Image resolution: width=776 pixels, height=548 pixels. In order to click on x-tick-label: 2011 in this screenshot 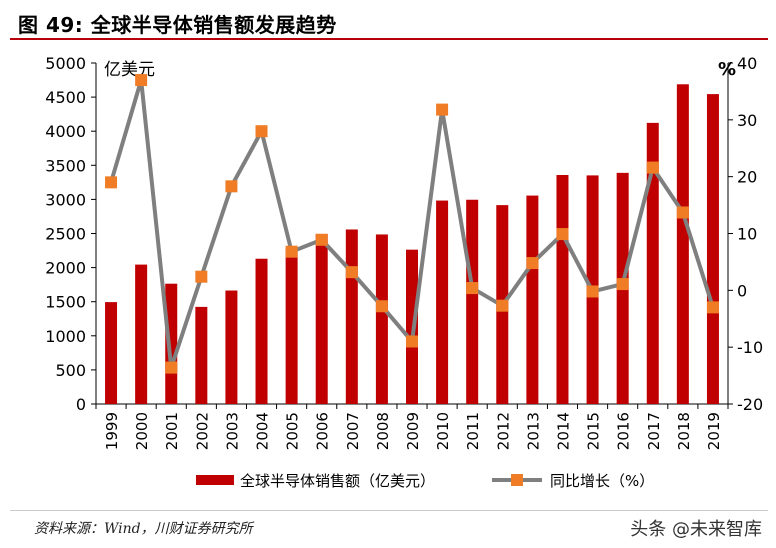, I will do `click(473, 431)`.